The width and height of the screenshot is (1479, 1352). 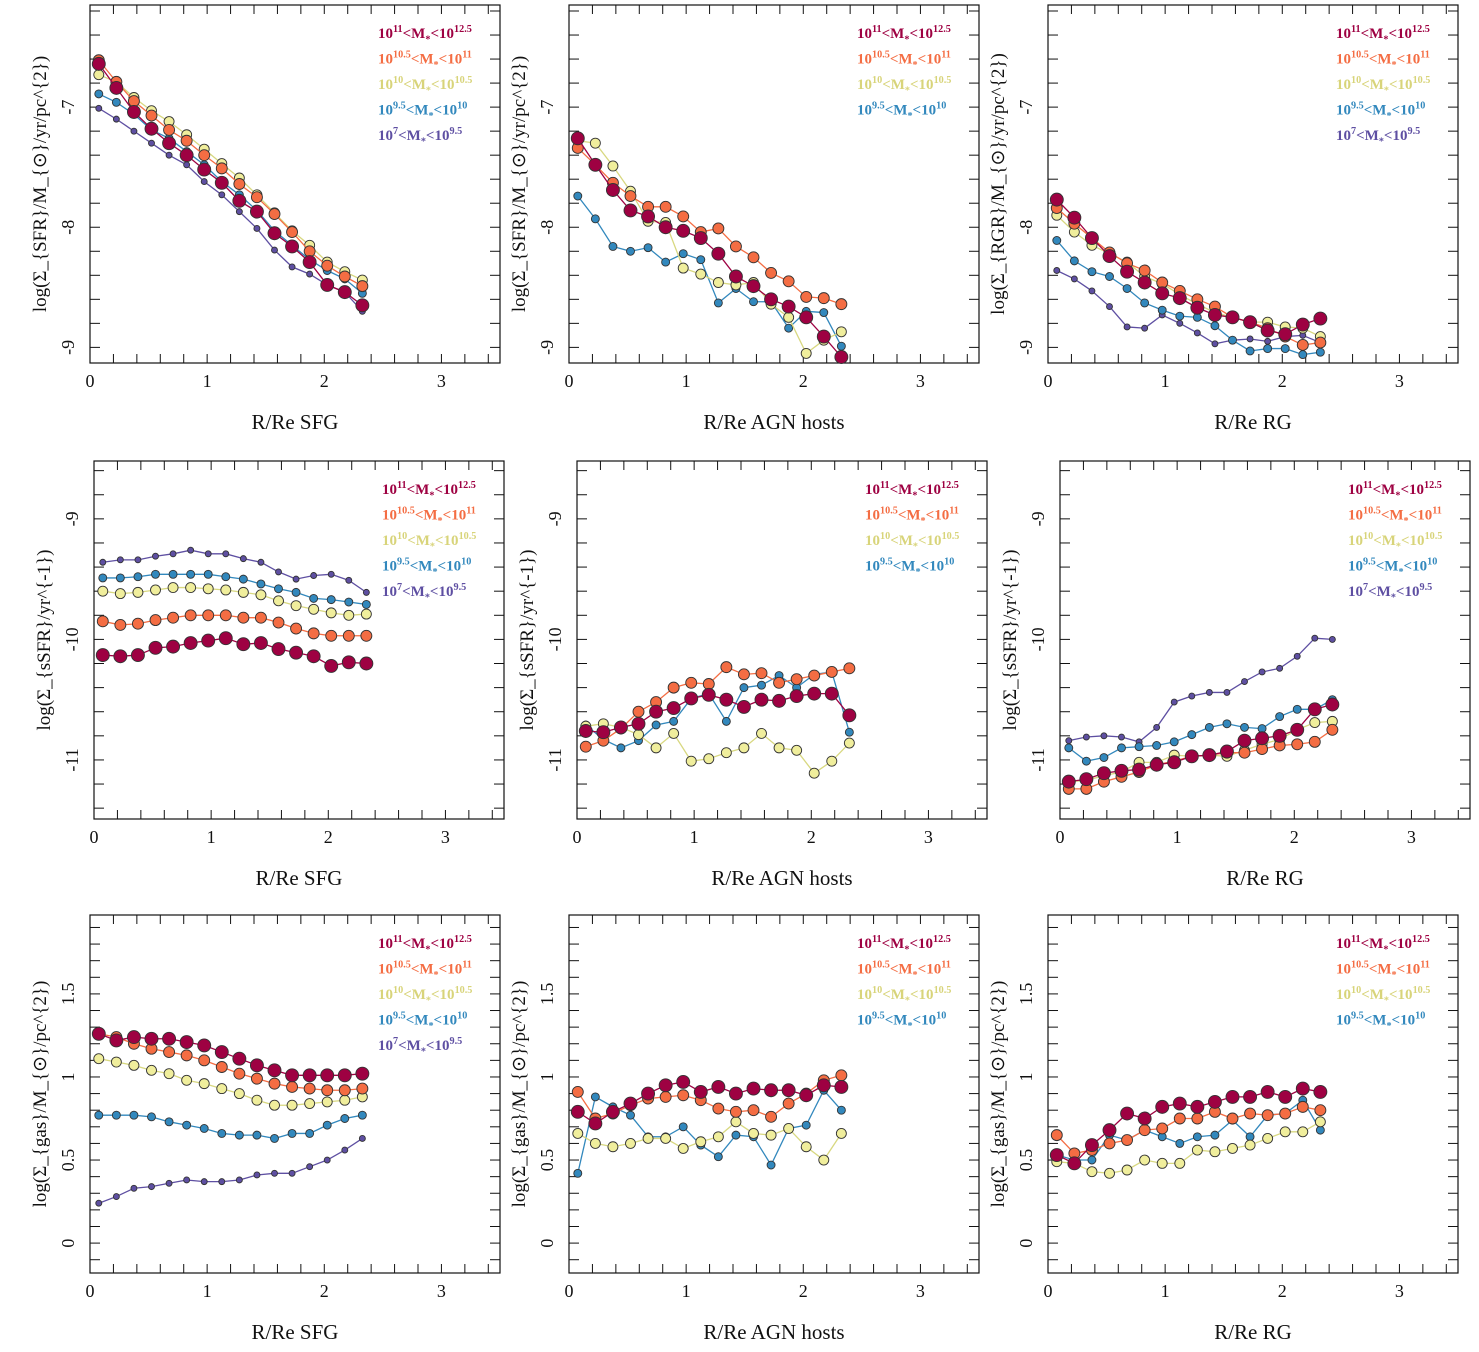 What do you see at coordinates (1010, 639) in the screenshot?
I see `y-axis-label: log(Σ_{sSFR}/yr^{-1})` at bounding box center [1010, 639].